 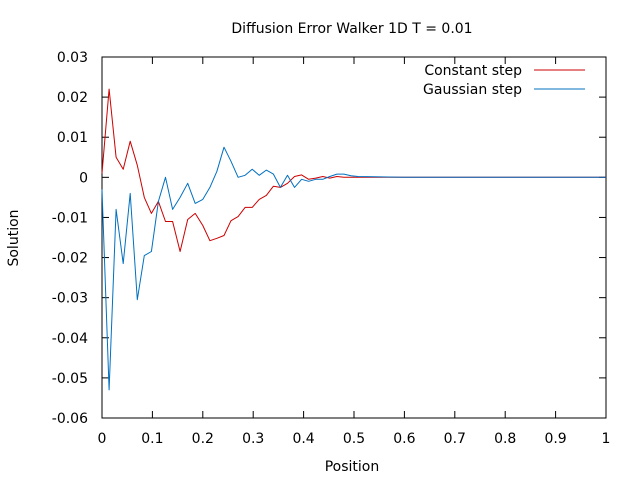 What do you see at coordinates (473, 71) in the screenshot?
I see `legend-label-constant-step: Constant step` at bounding box center [473, 71].